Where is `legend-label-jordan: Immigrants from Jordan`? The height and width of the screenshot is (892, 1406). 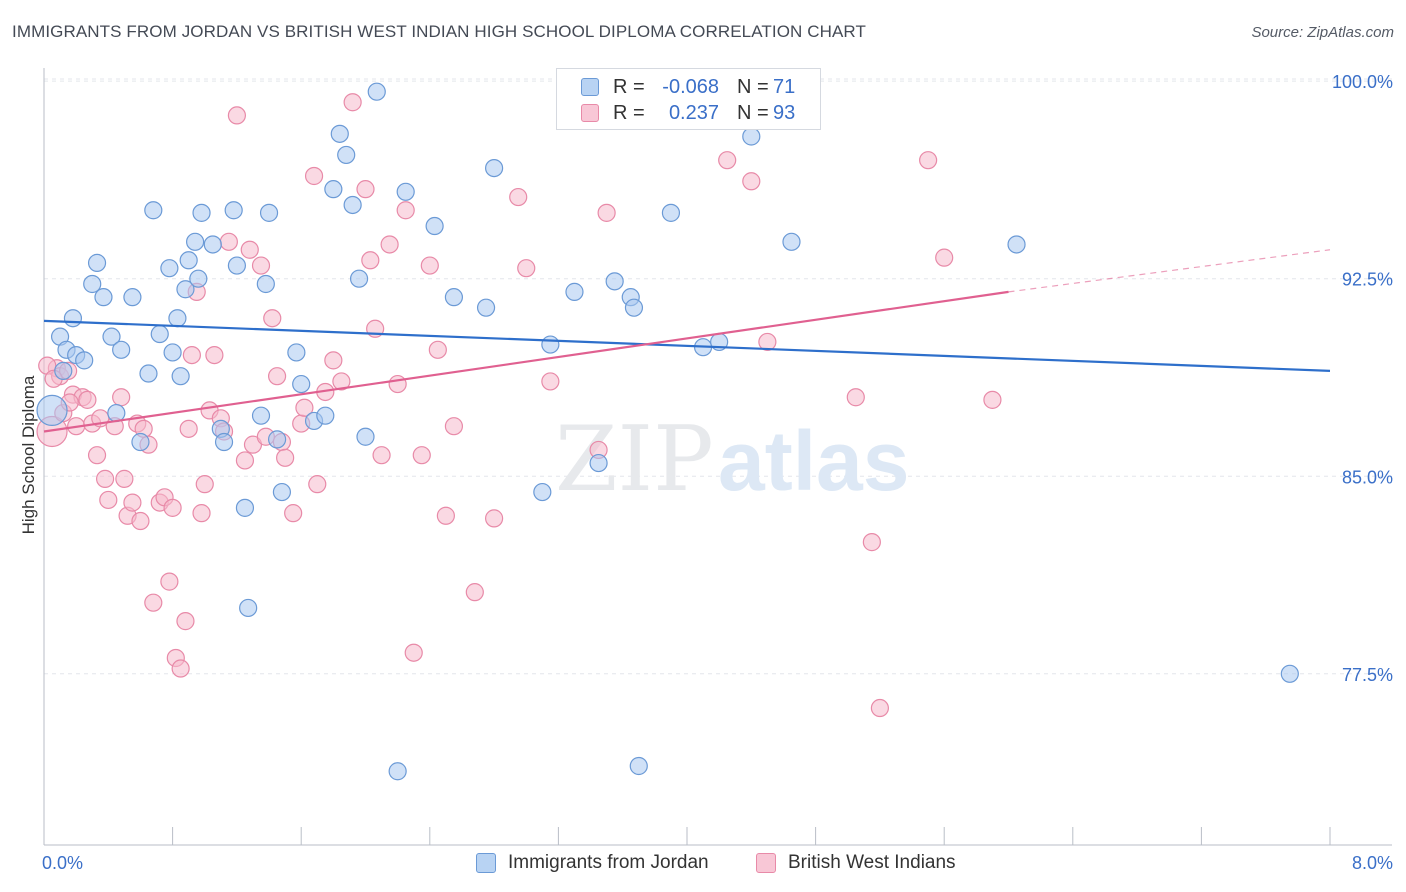 legend-label-jordan: Immigrants from Jordan is located at coordinates (608, 862).